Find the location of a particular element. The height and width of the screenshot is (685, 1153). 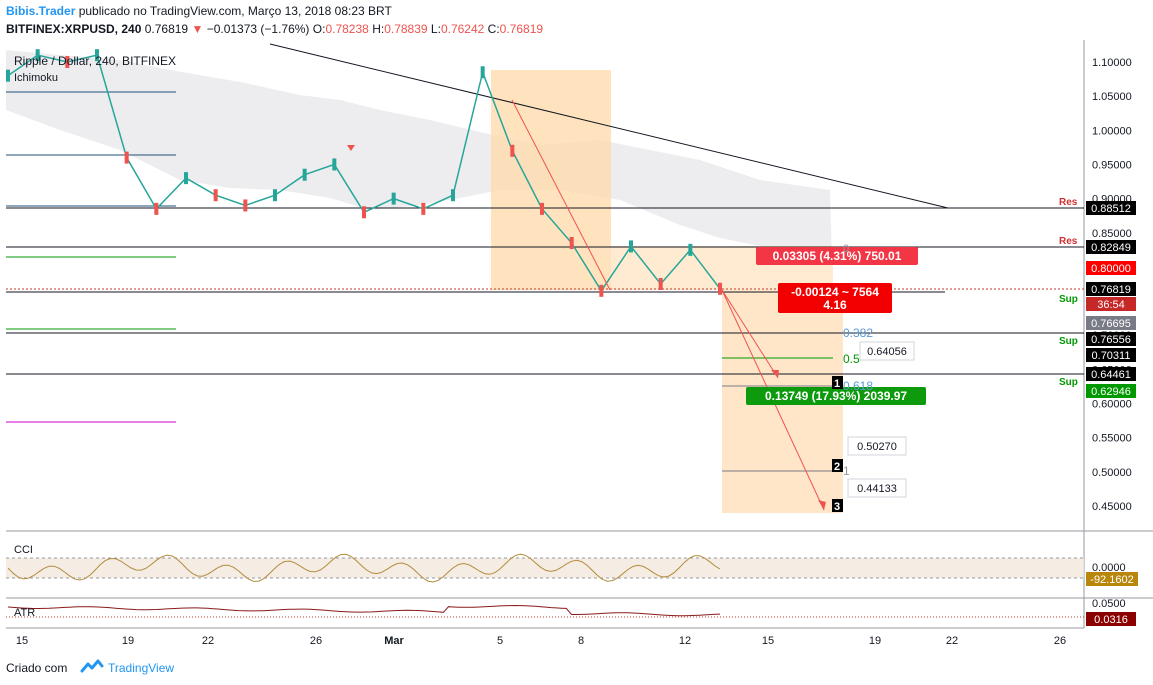

cci-value: -92.1602 is located at coordinates (1111, 580).